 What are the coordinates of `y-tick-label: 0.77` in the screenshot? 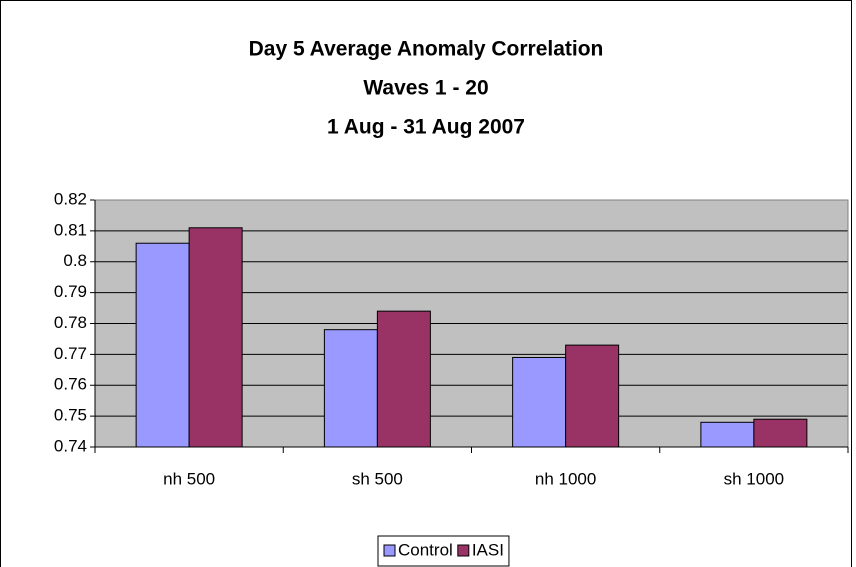 It's located at (70, 353).